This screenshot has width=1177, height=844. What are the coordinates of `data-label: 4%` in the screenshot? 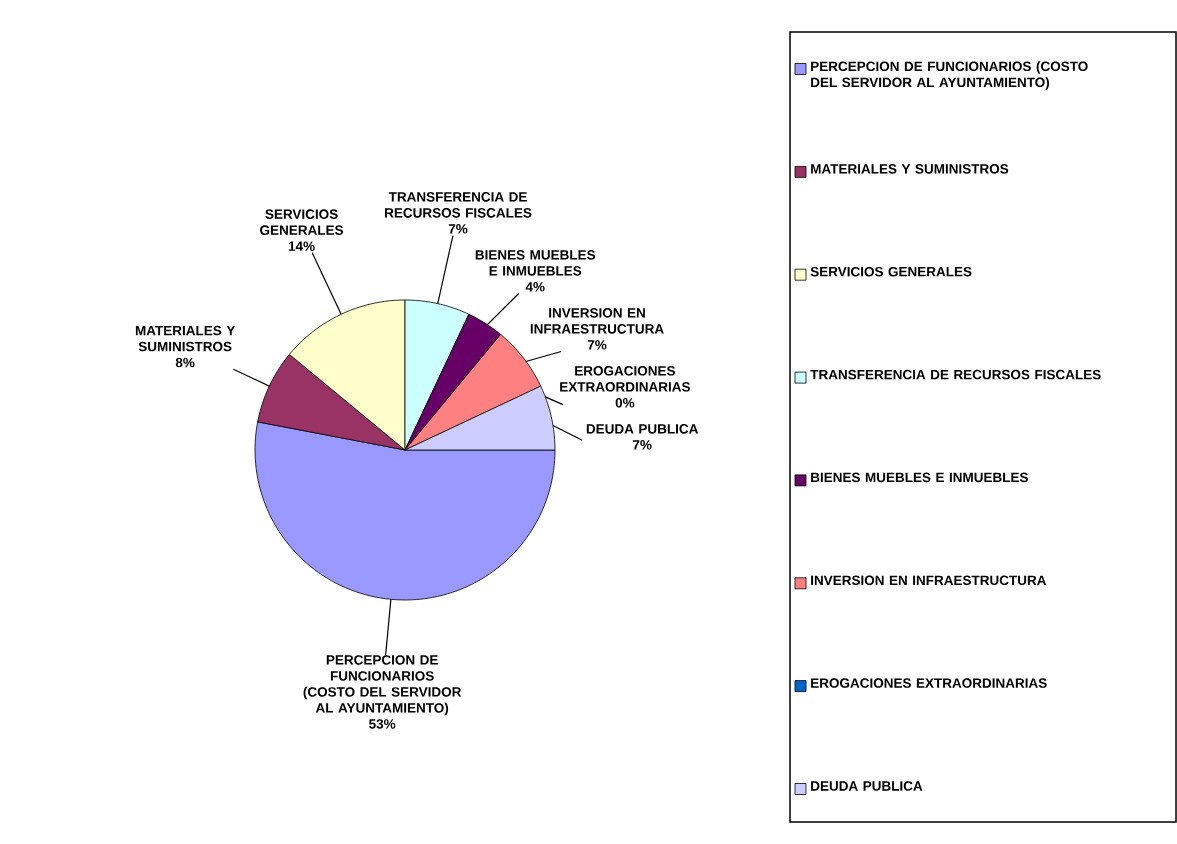 It's located at (535, 287).